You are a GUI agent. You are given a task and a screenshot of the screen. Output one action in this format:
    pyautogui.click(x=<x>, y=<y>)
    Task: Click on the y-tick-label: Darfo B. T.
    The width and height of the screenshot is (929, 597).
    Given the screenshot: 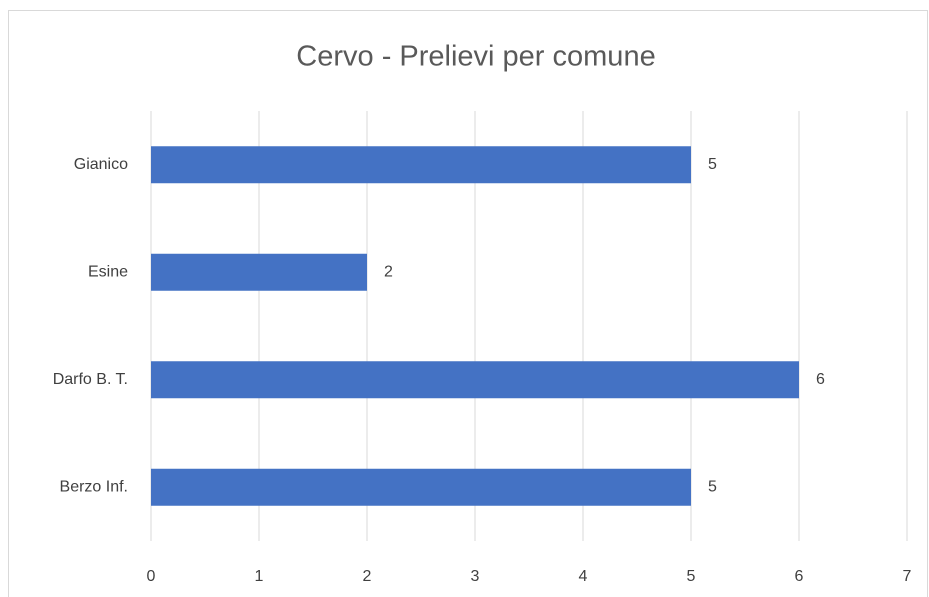 What is the action you would take?
    pyautogui.click(x=90, y=379)
    